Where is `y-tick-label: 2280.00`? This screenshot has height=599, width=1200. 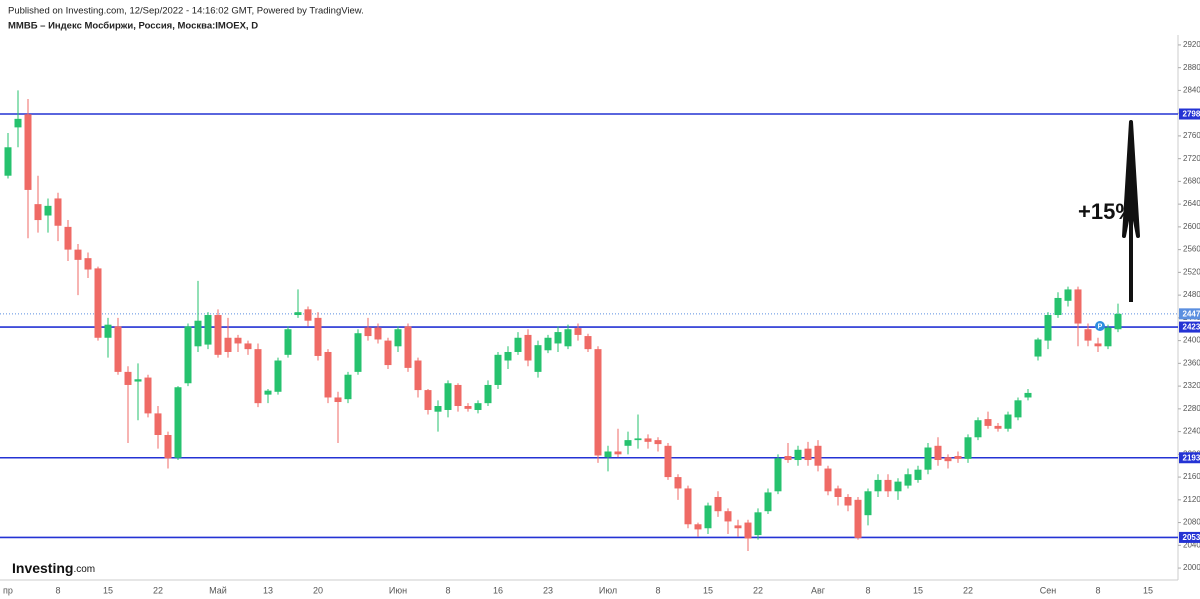 y-tick-label: 2280.00 is located at coordinates (1191, 408).